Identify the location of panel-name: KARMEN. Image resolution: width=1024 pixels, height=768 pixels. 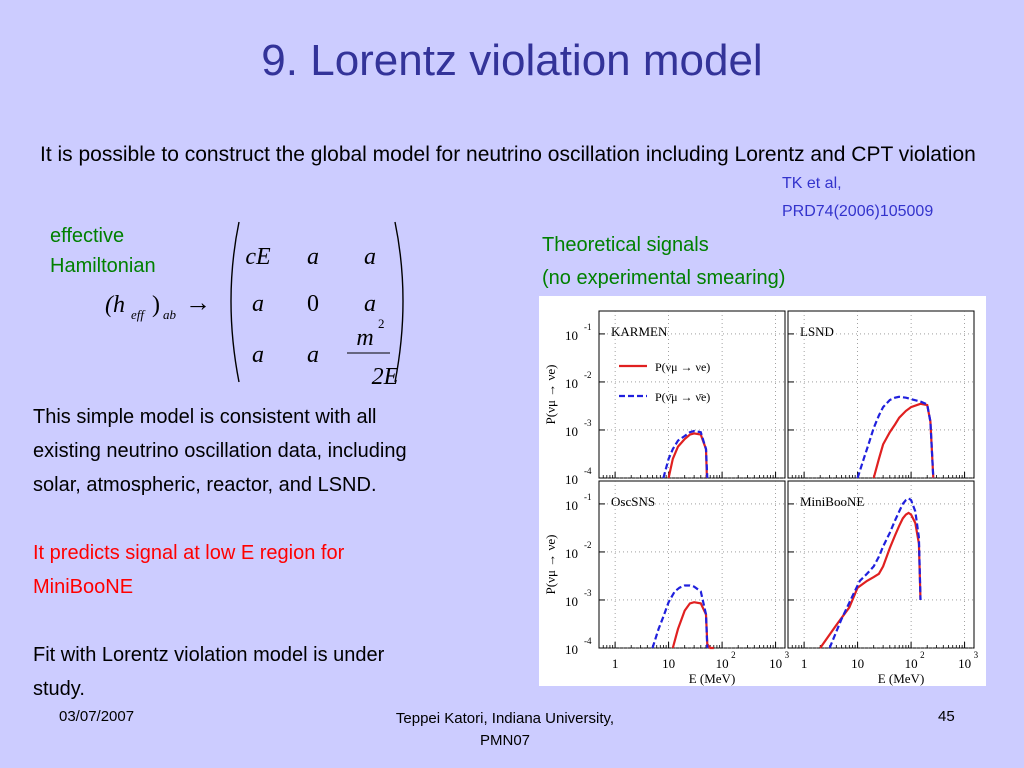
(639, 331).